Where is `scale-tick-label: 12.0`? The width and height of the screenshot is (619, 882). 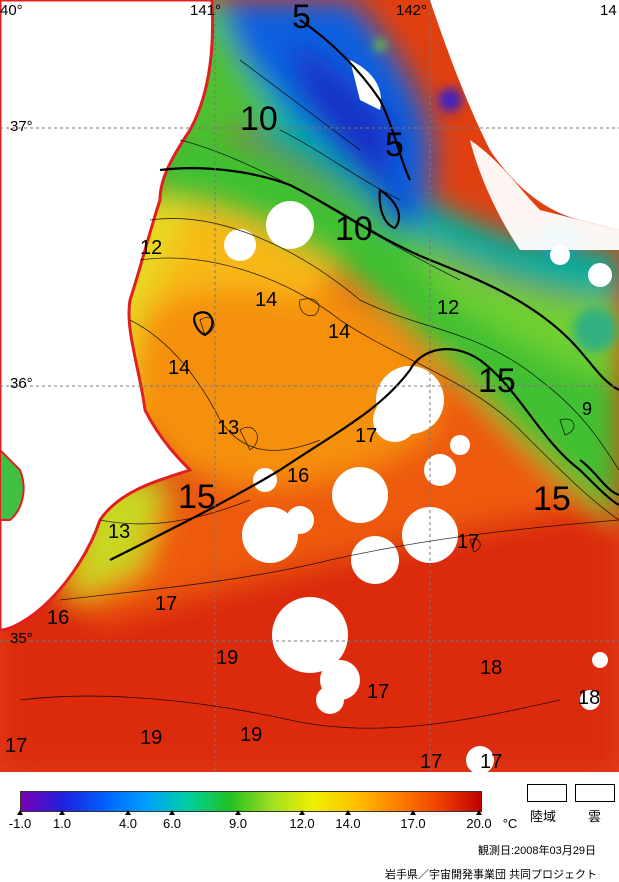
scale-tick-label: 12.0 is located at coordinates (302, 823).